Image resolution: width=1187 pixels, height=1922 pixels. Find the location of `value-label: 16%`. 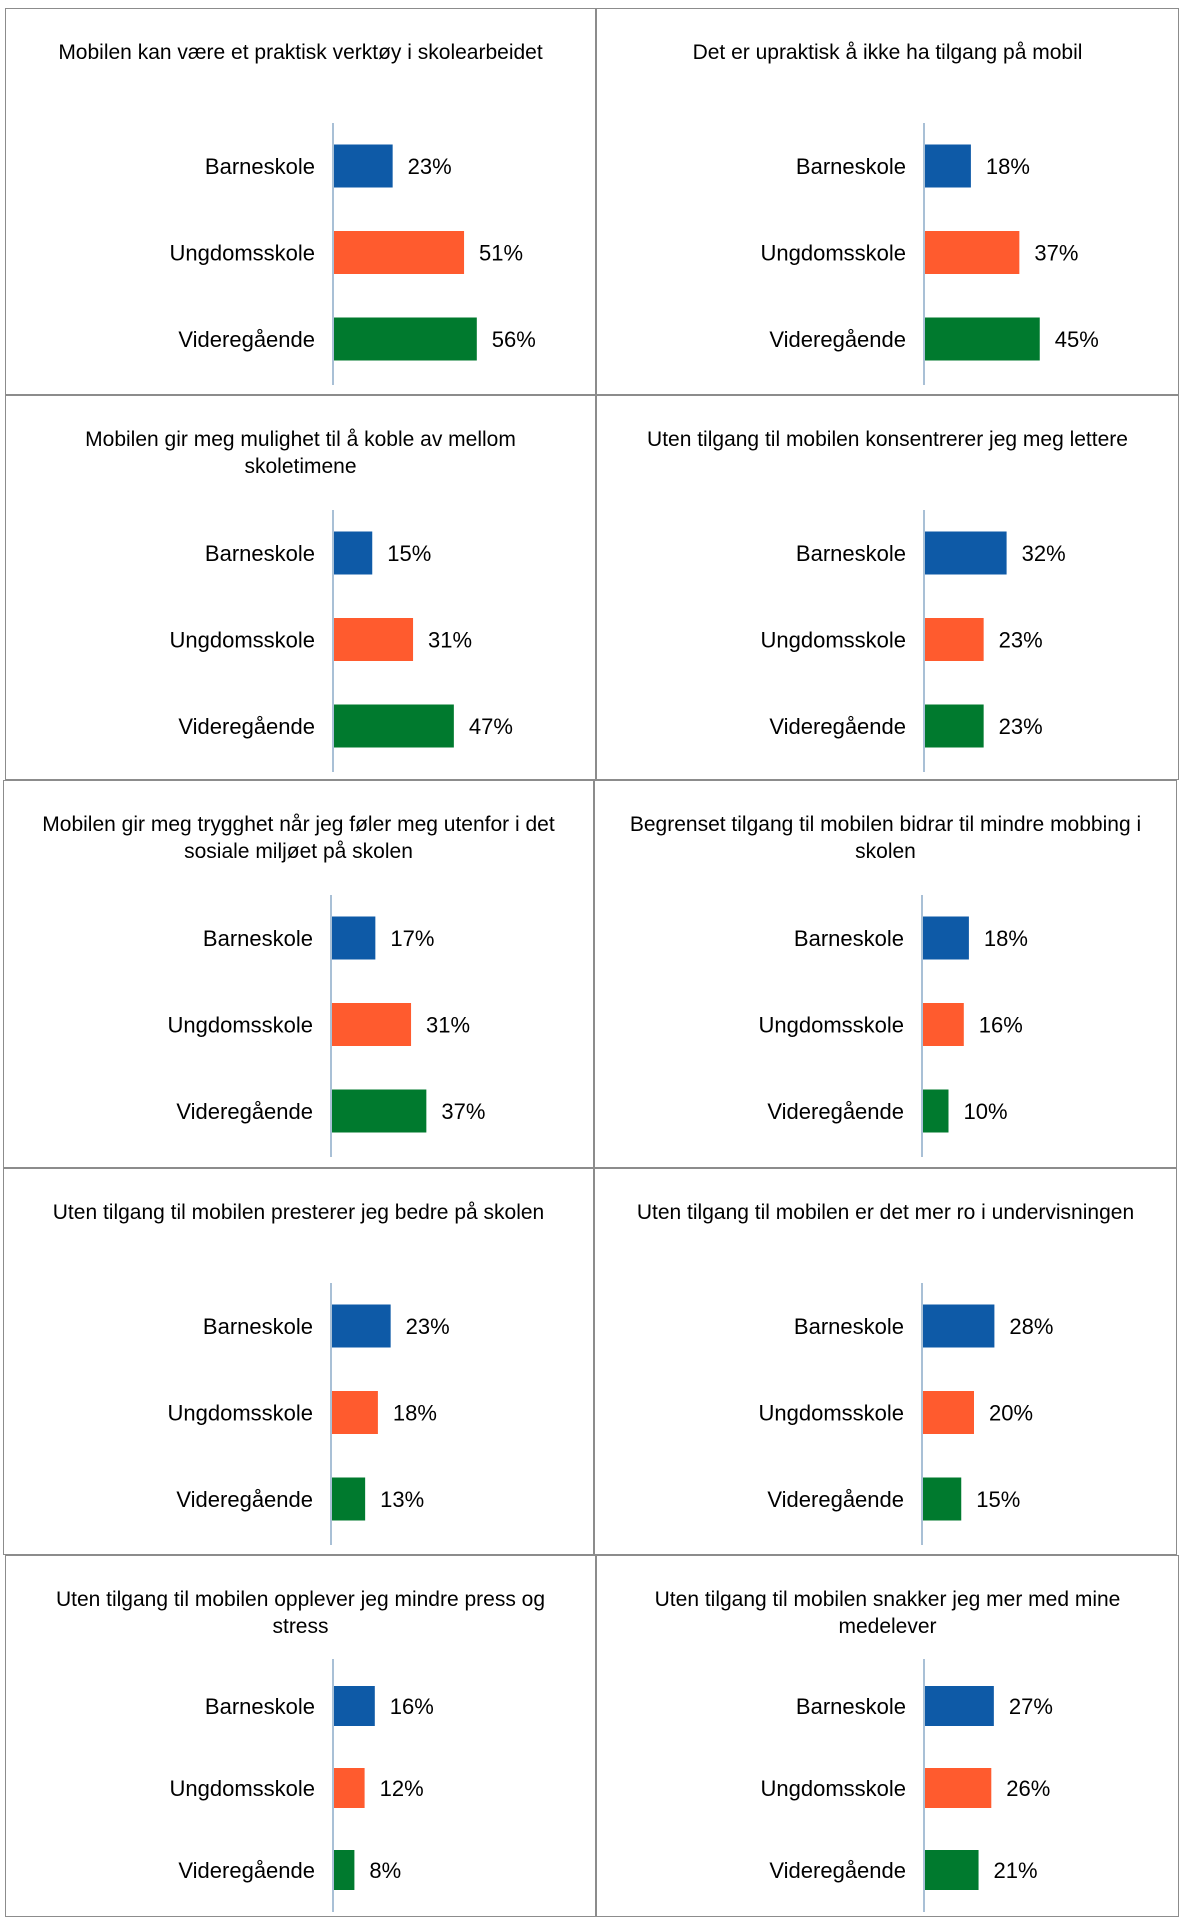

value-label: 16% is located at coordinates (412, 1706).